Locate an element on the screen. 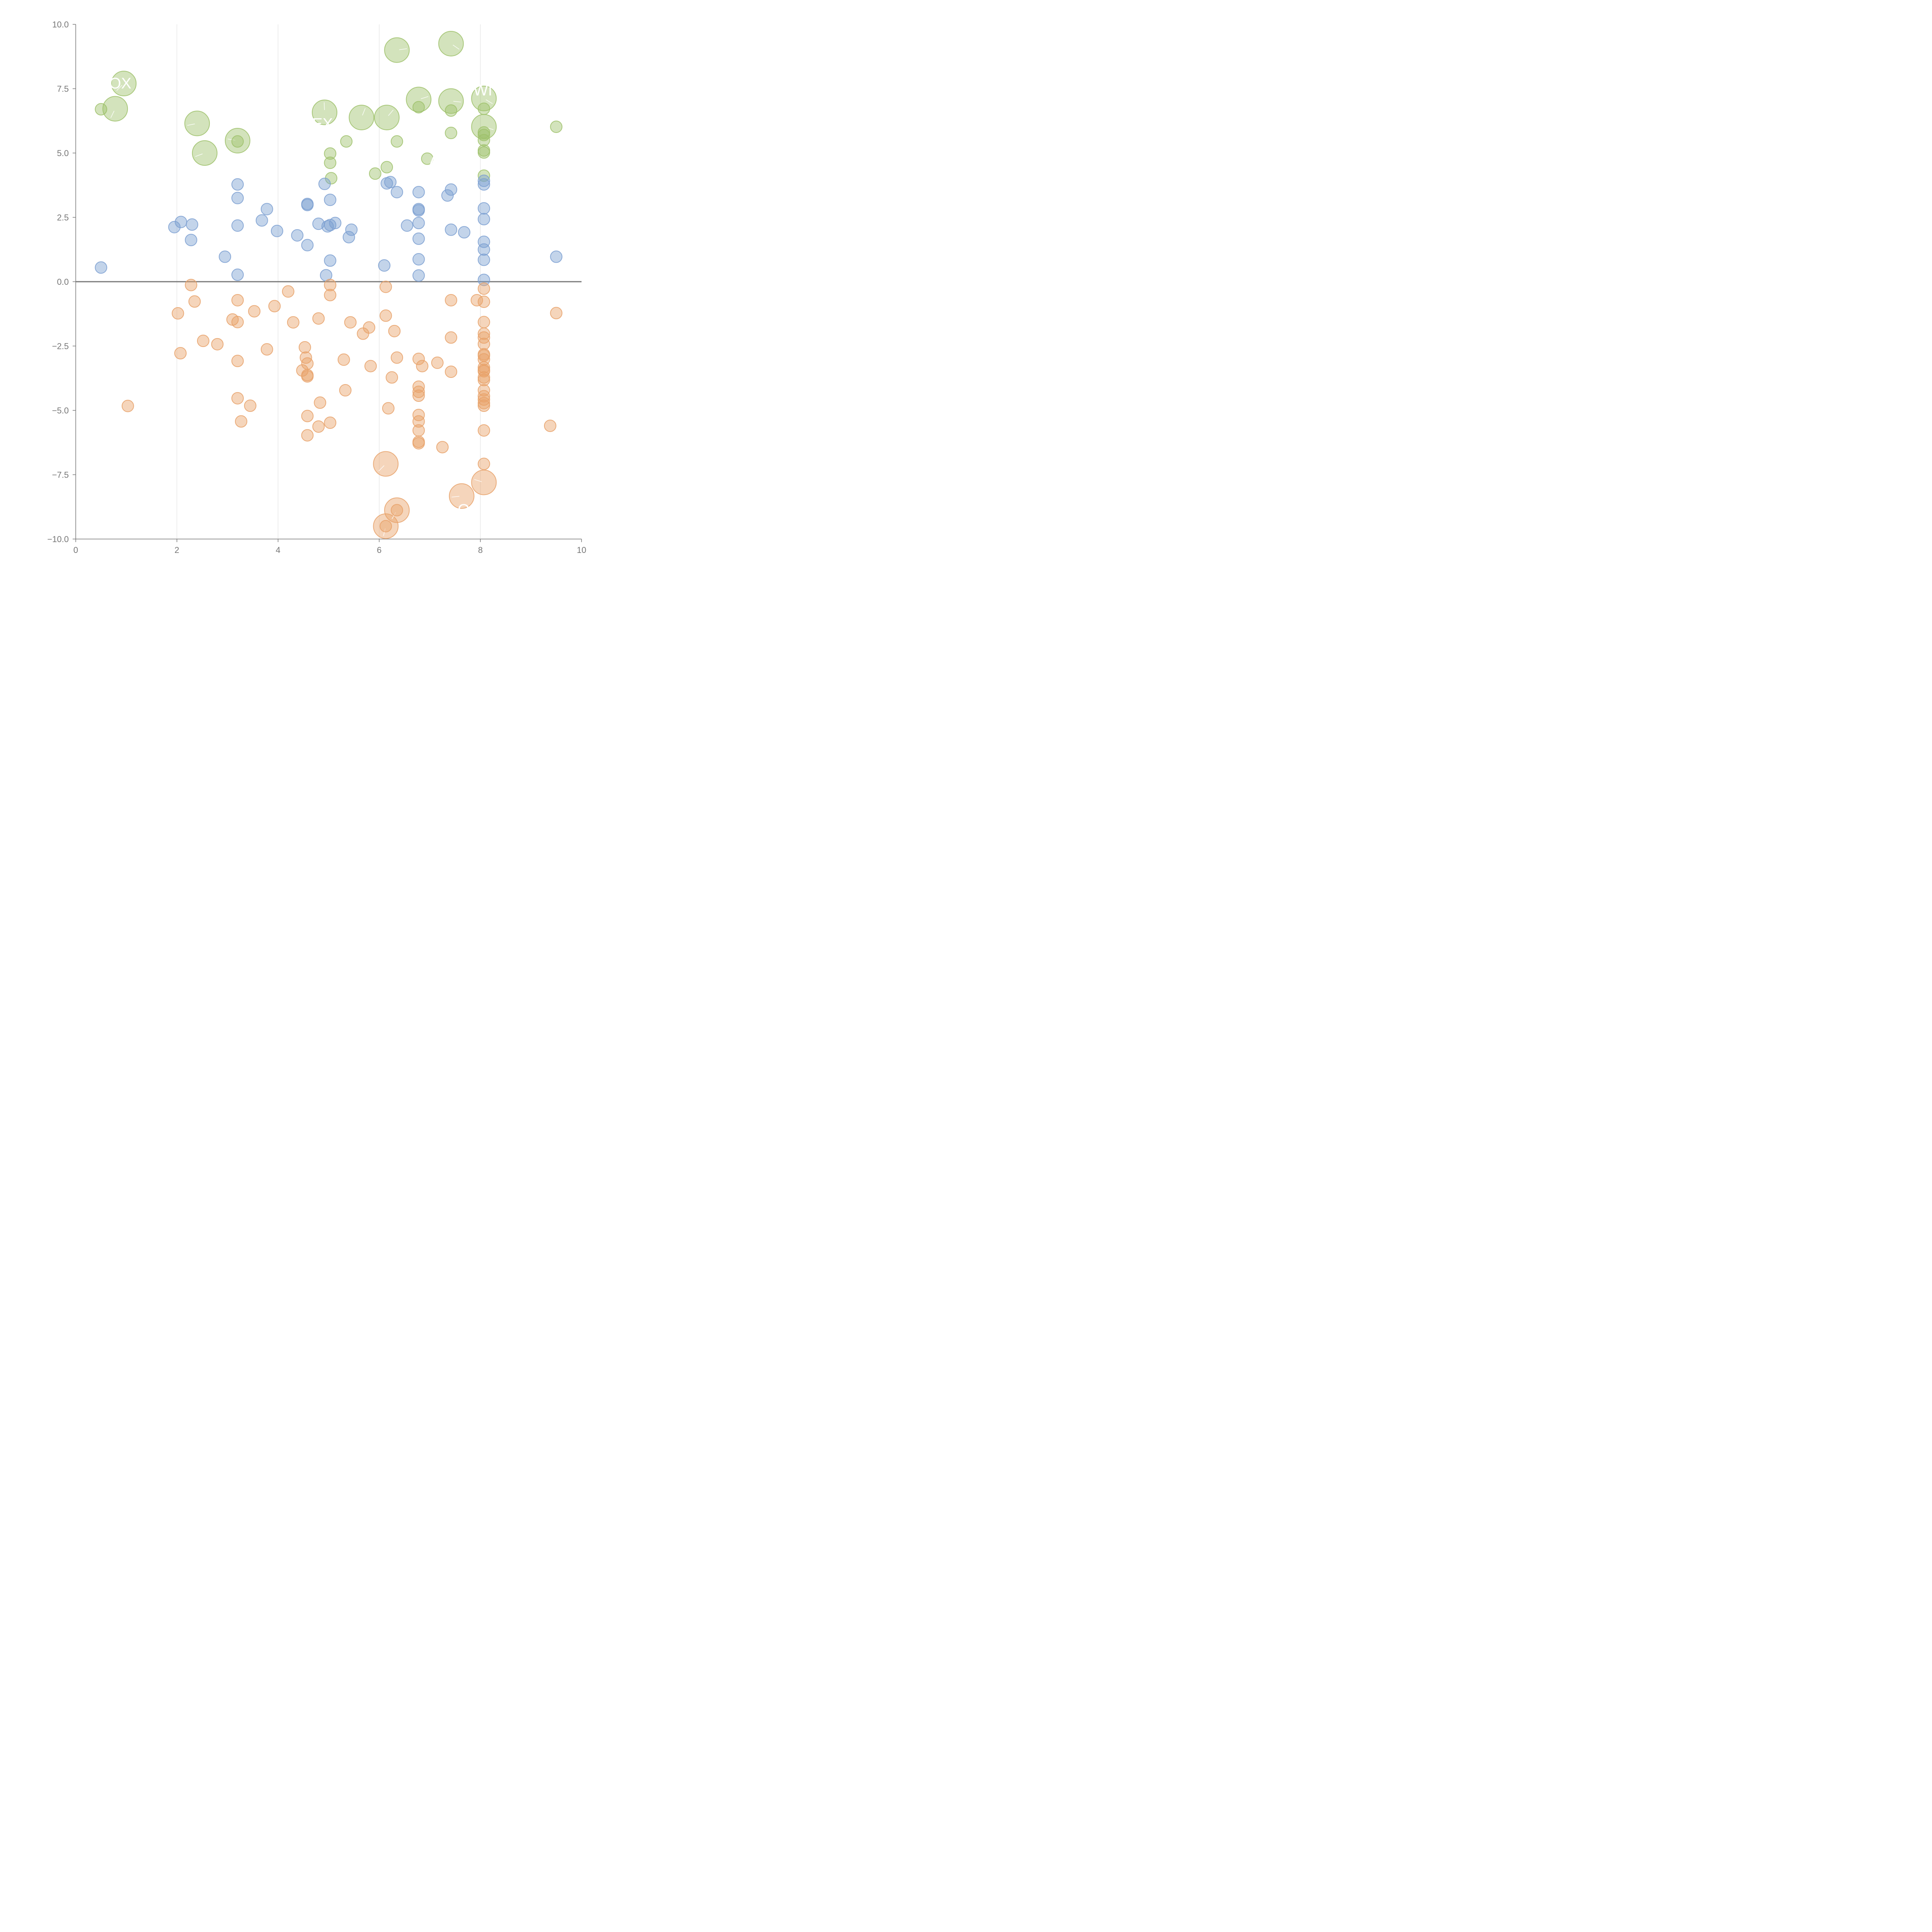  axes: 0 2 4 6 8 10 10.0 7.5 5.0 2.5 0.0 −2.5 −5.0 −7.5 −10.0 is located at coordinates (316, 287).